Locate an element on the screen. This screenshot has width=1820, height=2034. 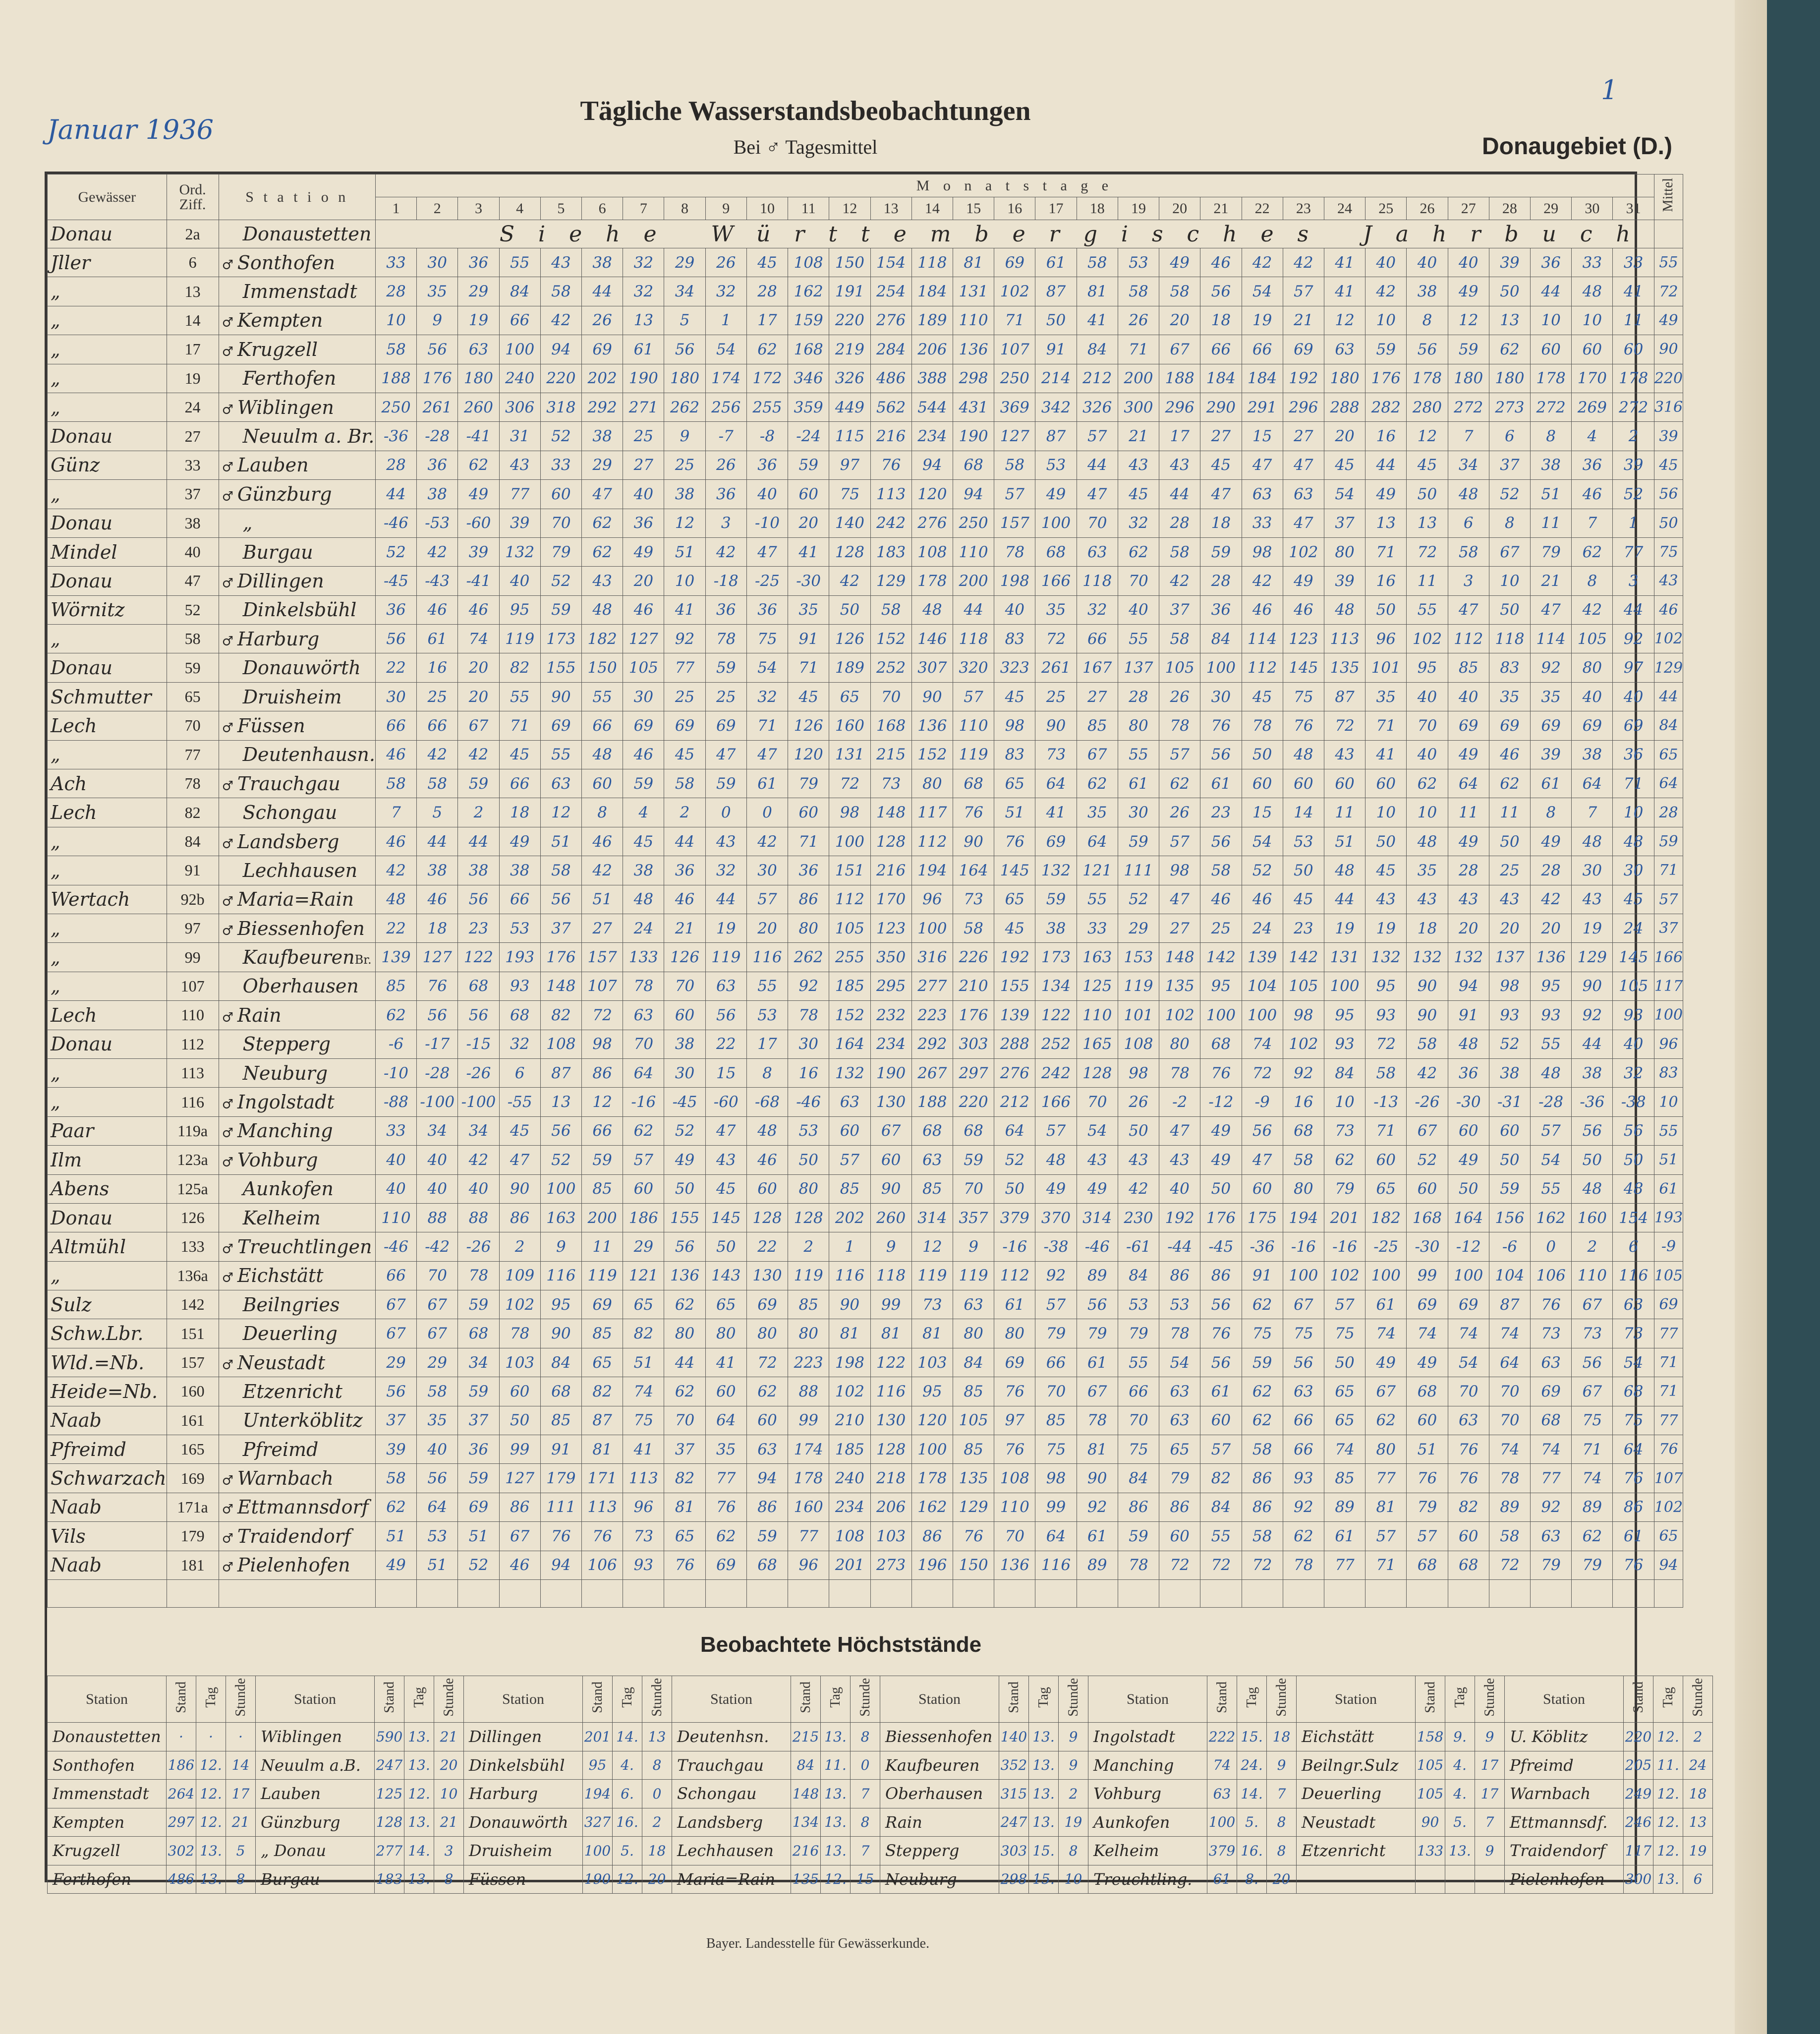
row-gewaesser: Wörnitz is located at coordinates (107, 610).